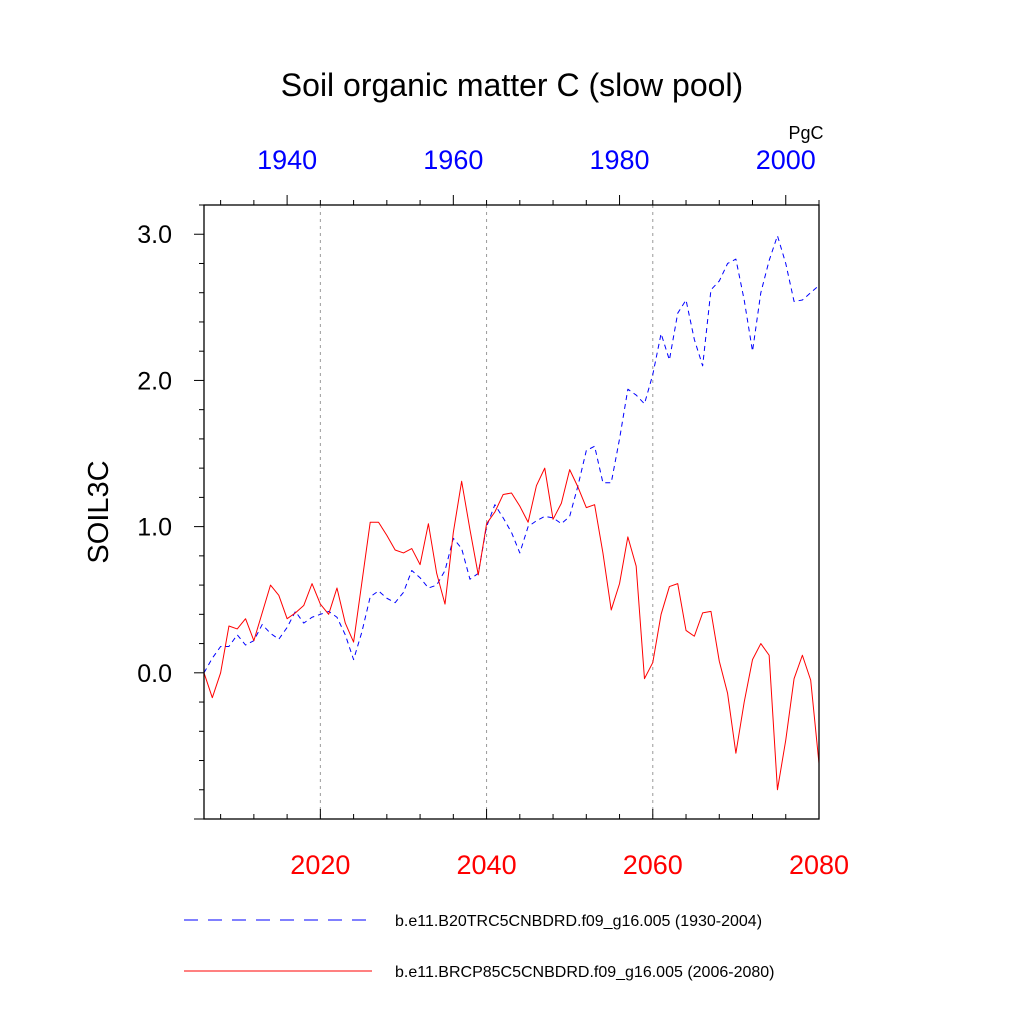 The height and width of the screenshot is (1024, 1024). I want to click on chart-title: Soil organic matter C (slow pool), so click(512, 85).